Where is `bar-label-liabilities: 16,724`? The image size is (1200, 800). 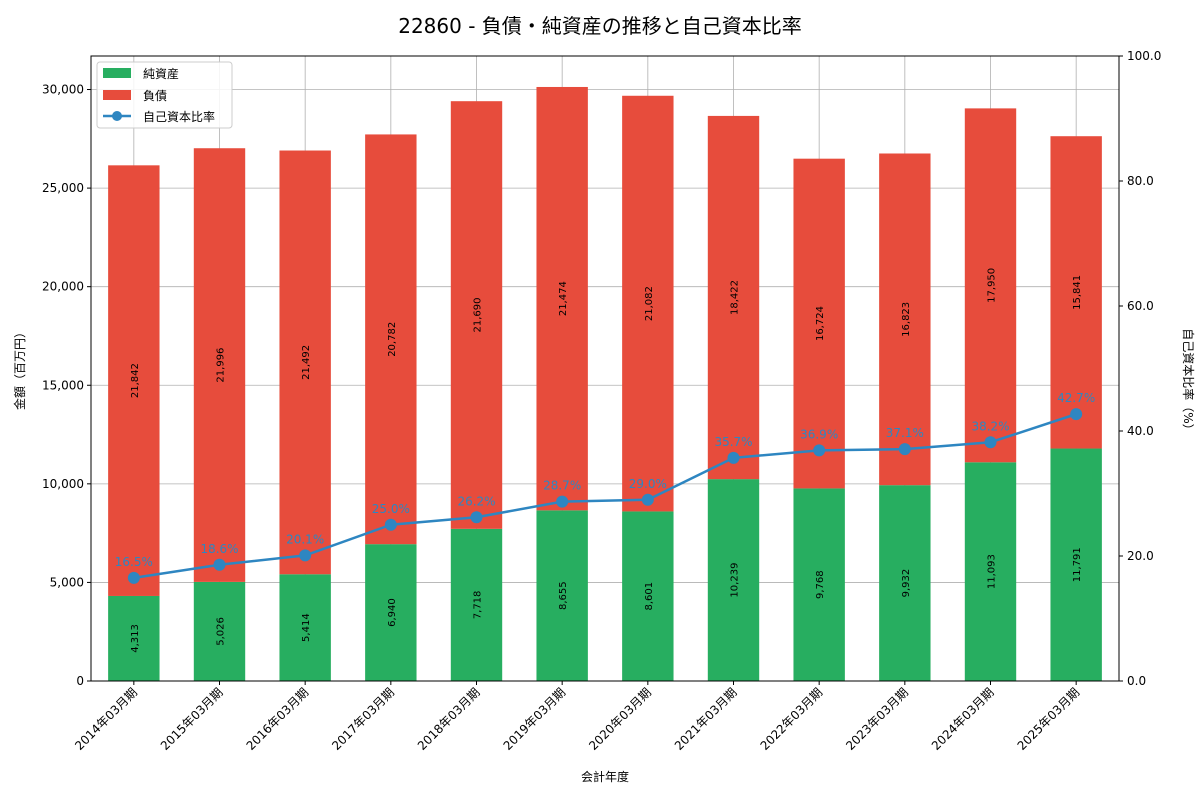
bar-label-liabilities: 16,724 is located at coordinates (820, 323).